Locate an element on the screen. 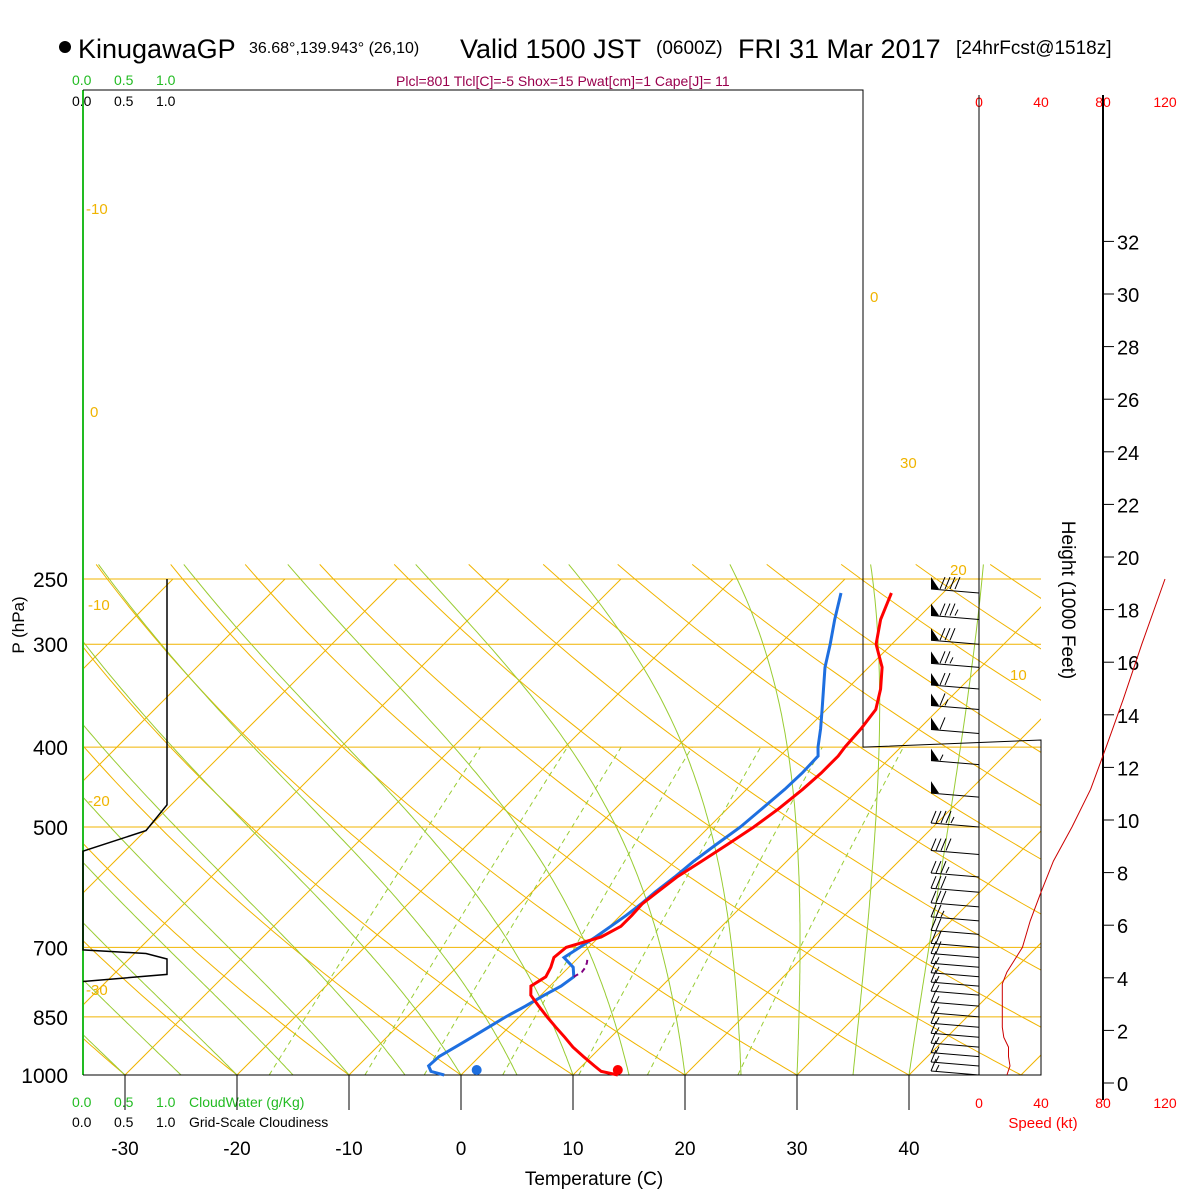  pressure-tick-label: 400 is located at coordinates (50, 748).